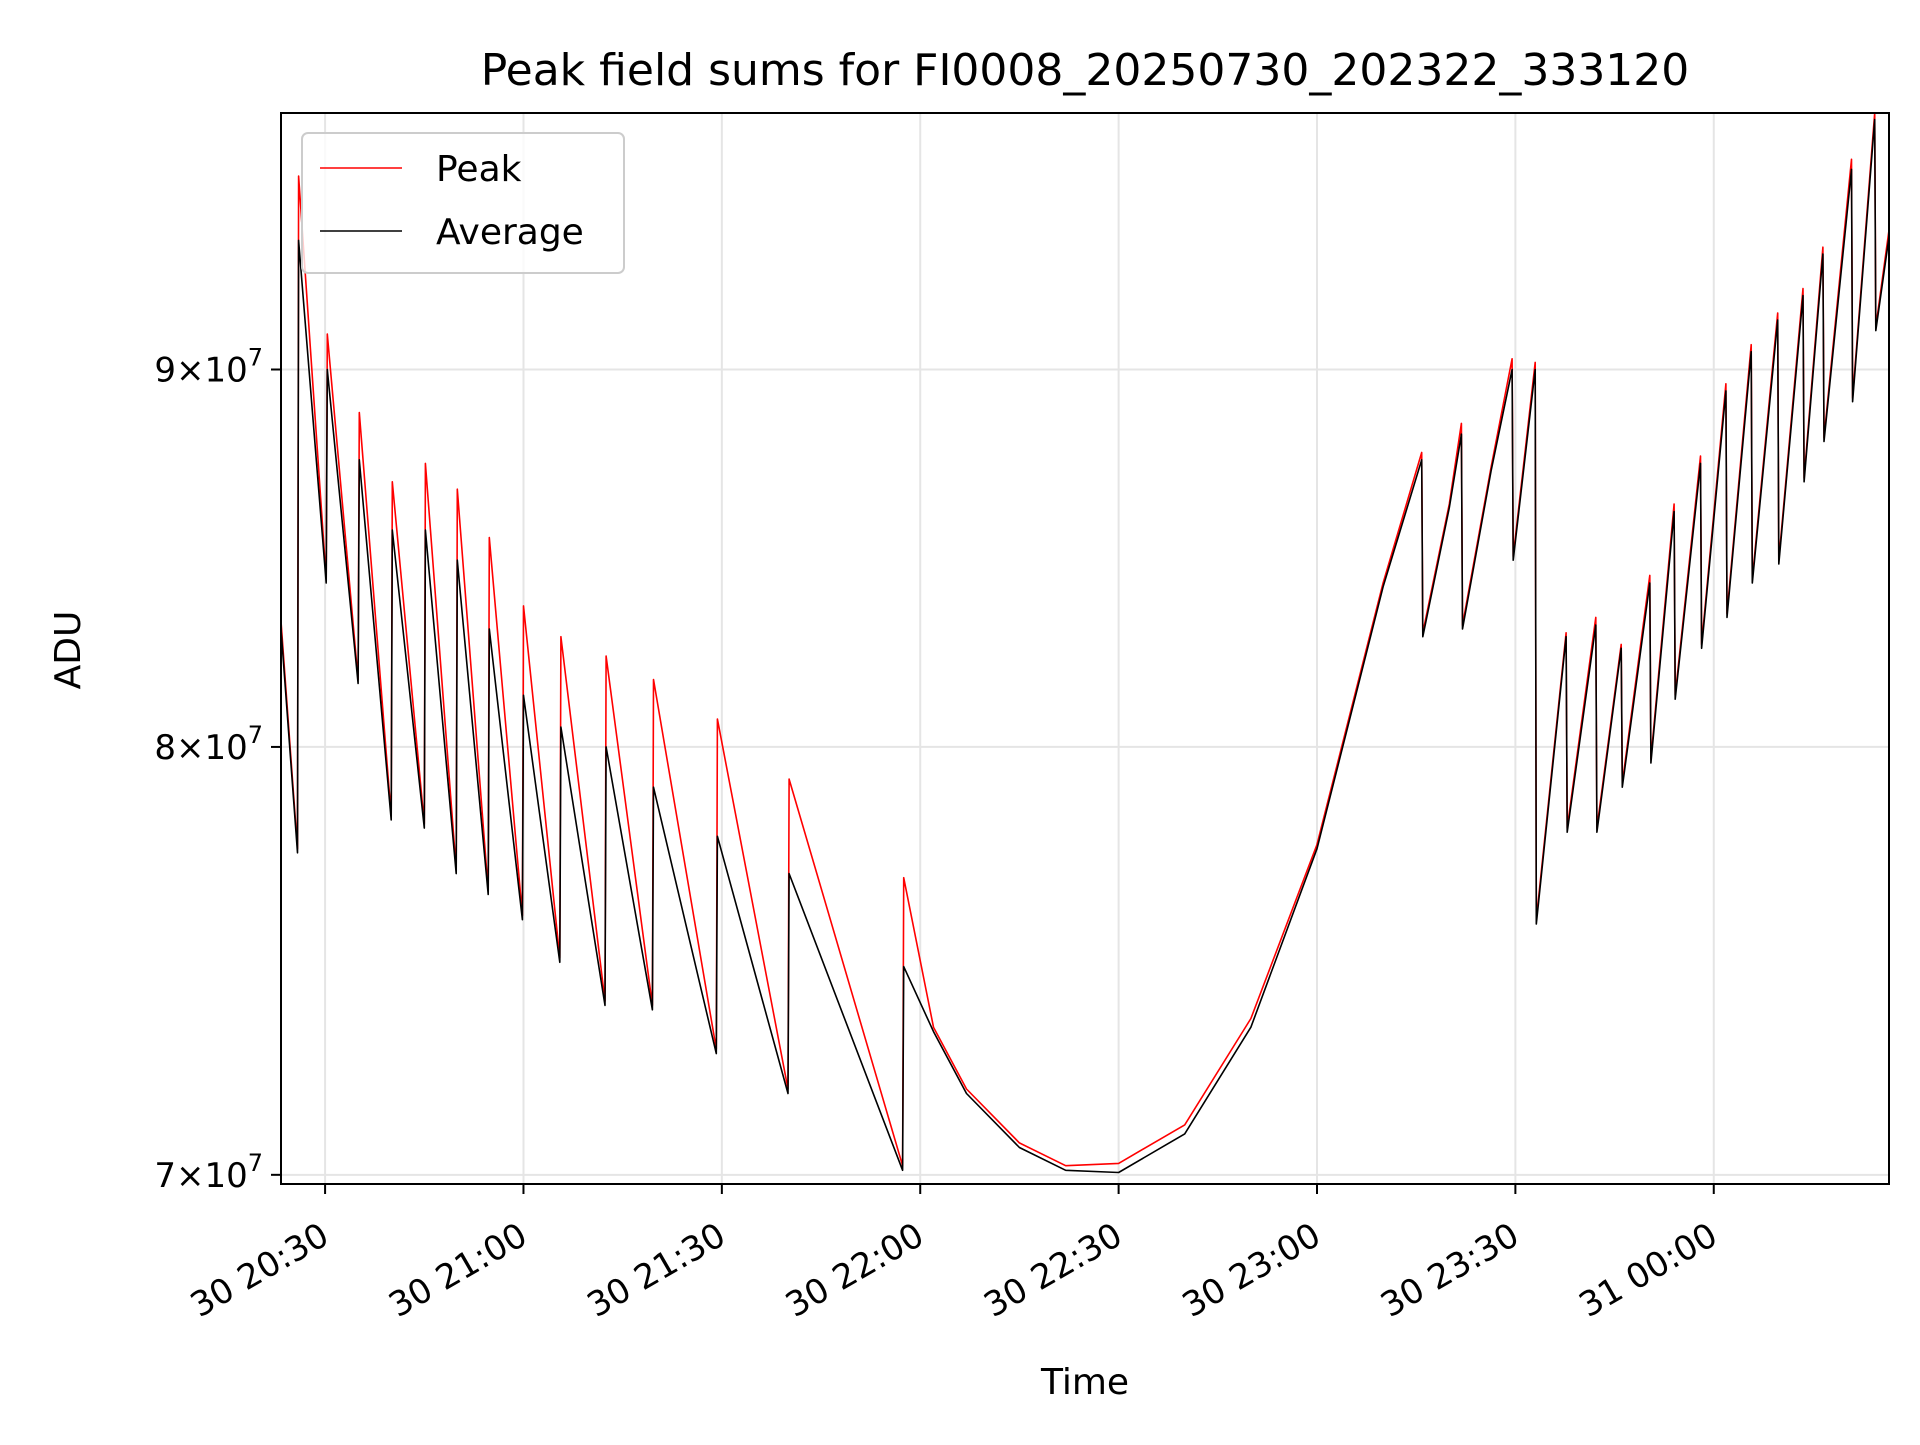 Image resolution: width=1920 pixels, height=1445 pixels. I want to click on x-axis-label: Time, so click(1084, 1382).